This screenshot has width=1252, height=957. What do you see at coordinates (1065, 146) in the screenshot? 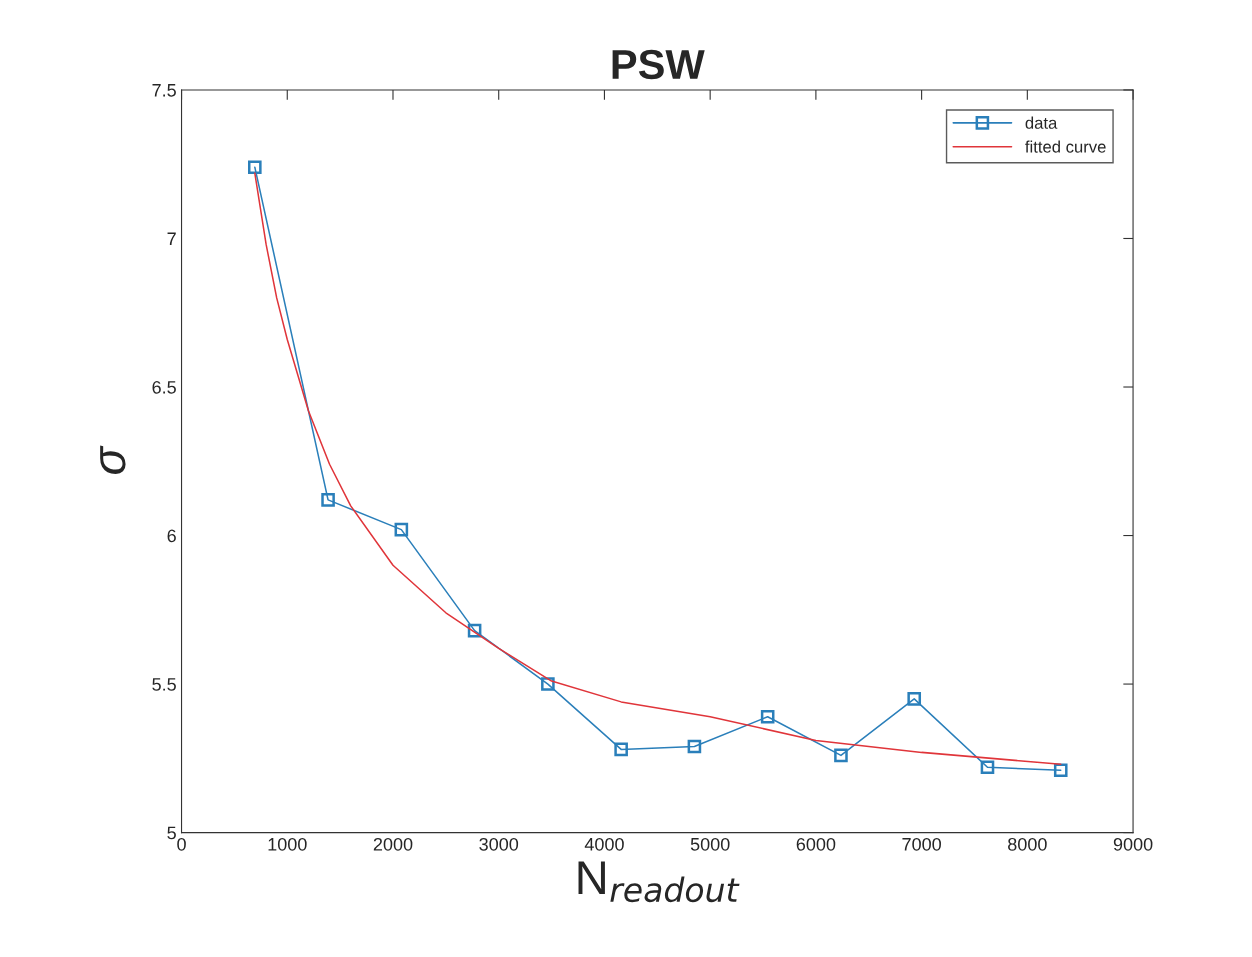
I see `legend-label: fitted curve` at bounding box center [1065, 146].